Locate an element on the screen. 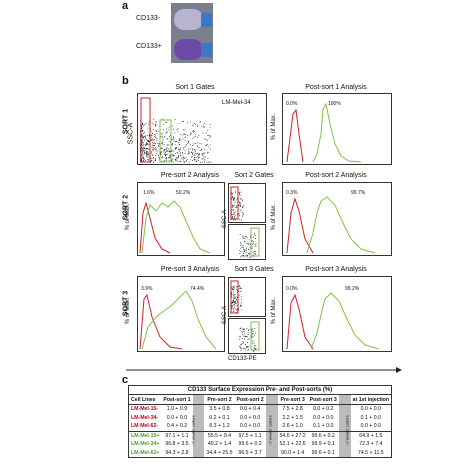 The width and height of the screenshot is (474, 476). table-cell: 34.4 + 25.5 is located at coordinates (219, 452).